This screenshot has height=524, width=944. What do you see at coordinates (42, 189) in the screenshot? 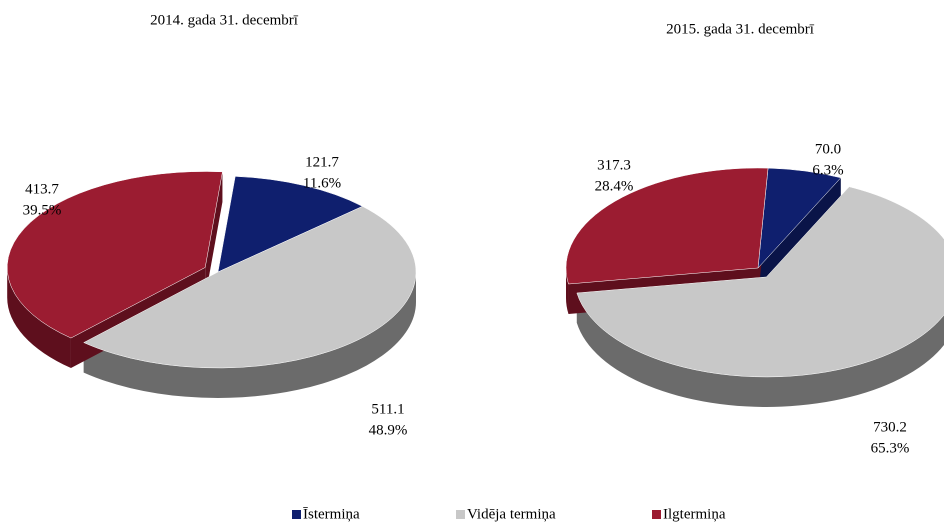
I see `data-label: 413.7` at bounding box center [42, 189].